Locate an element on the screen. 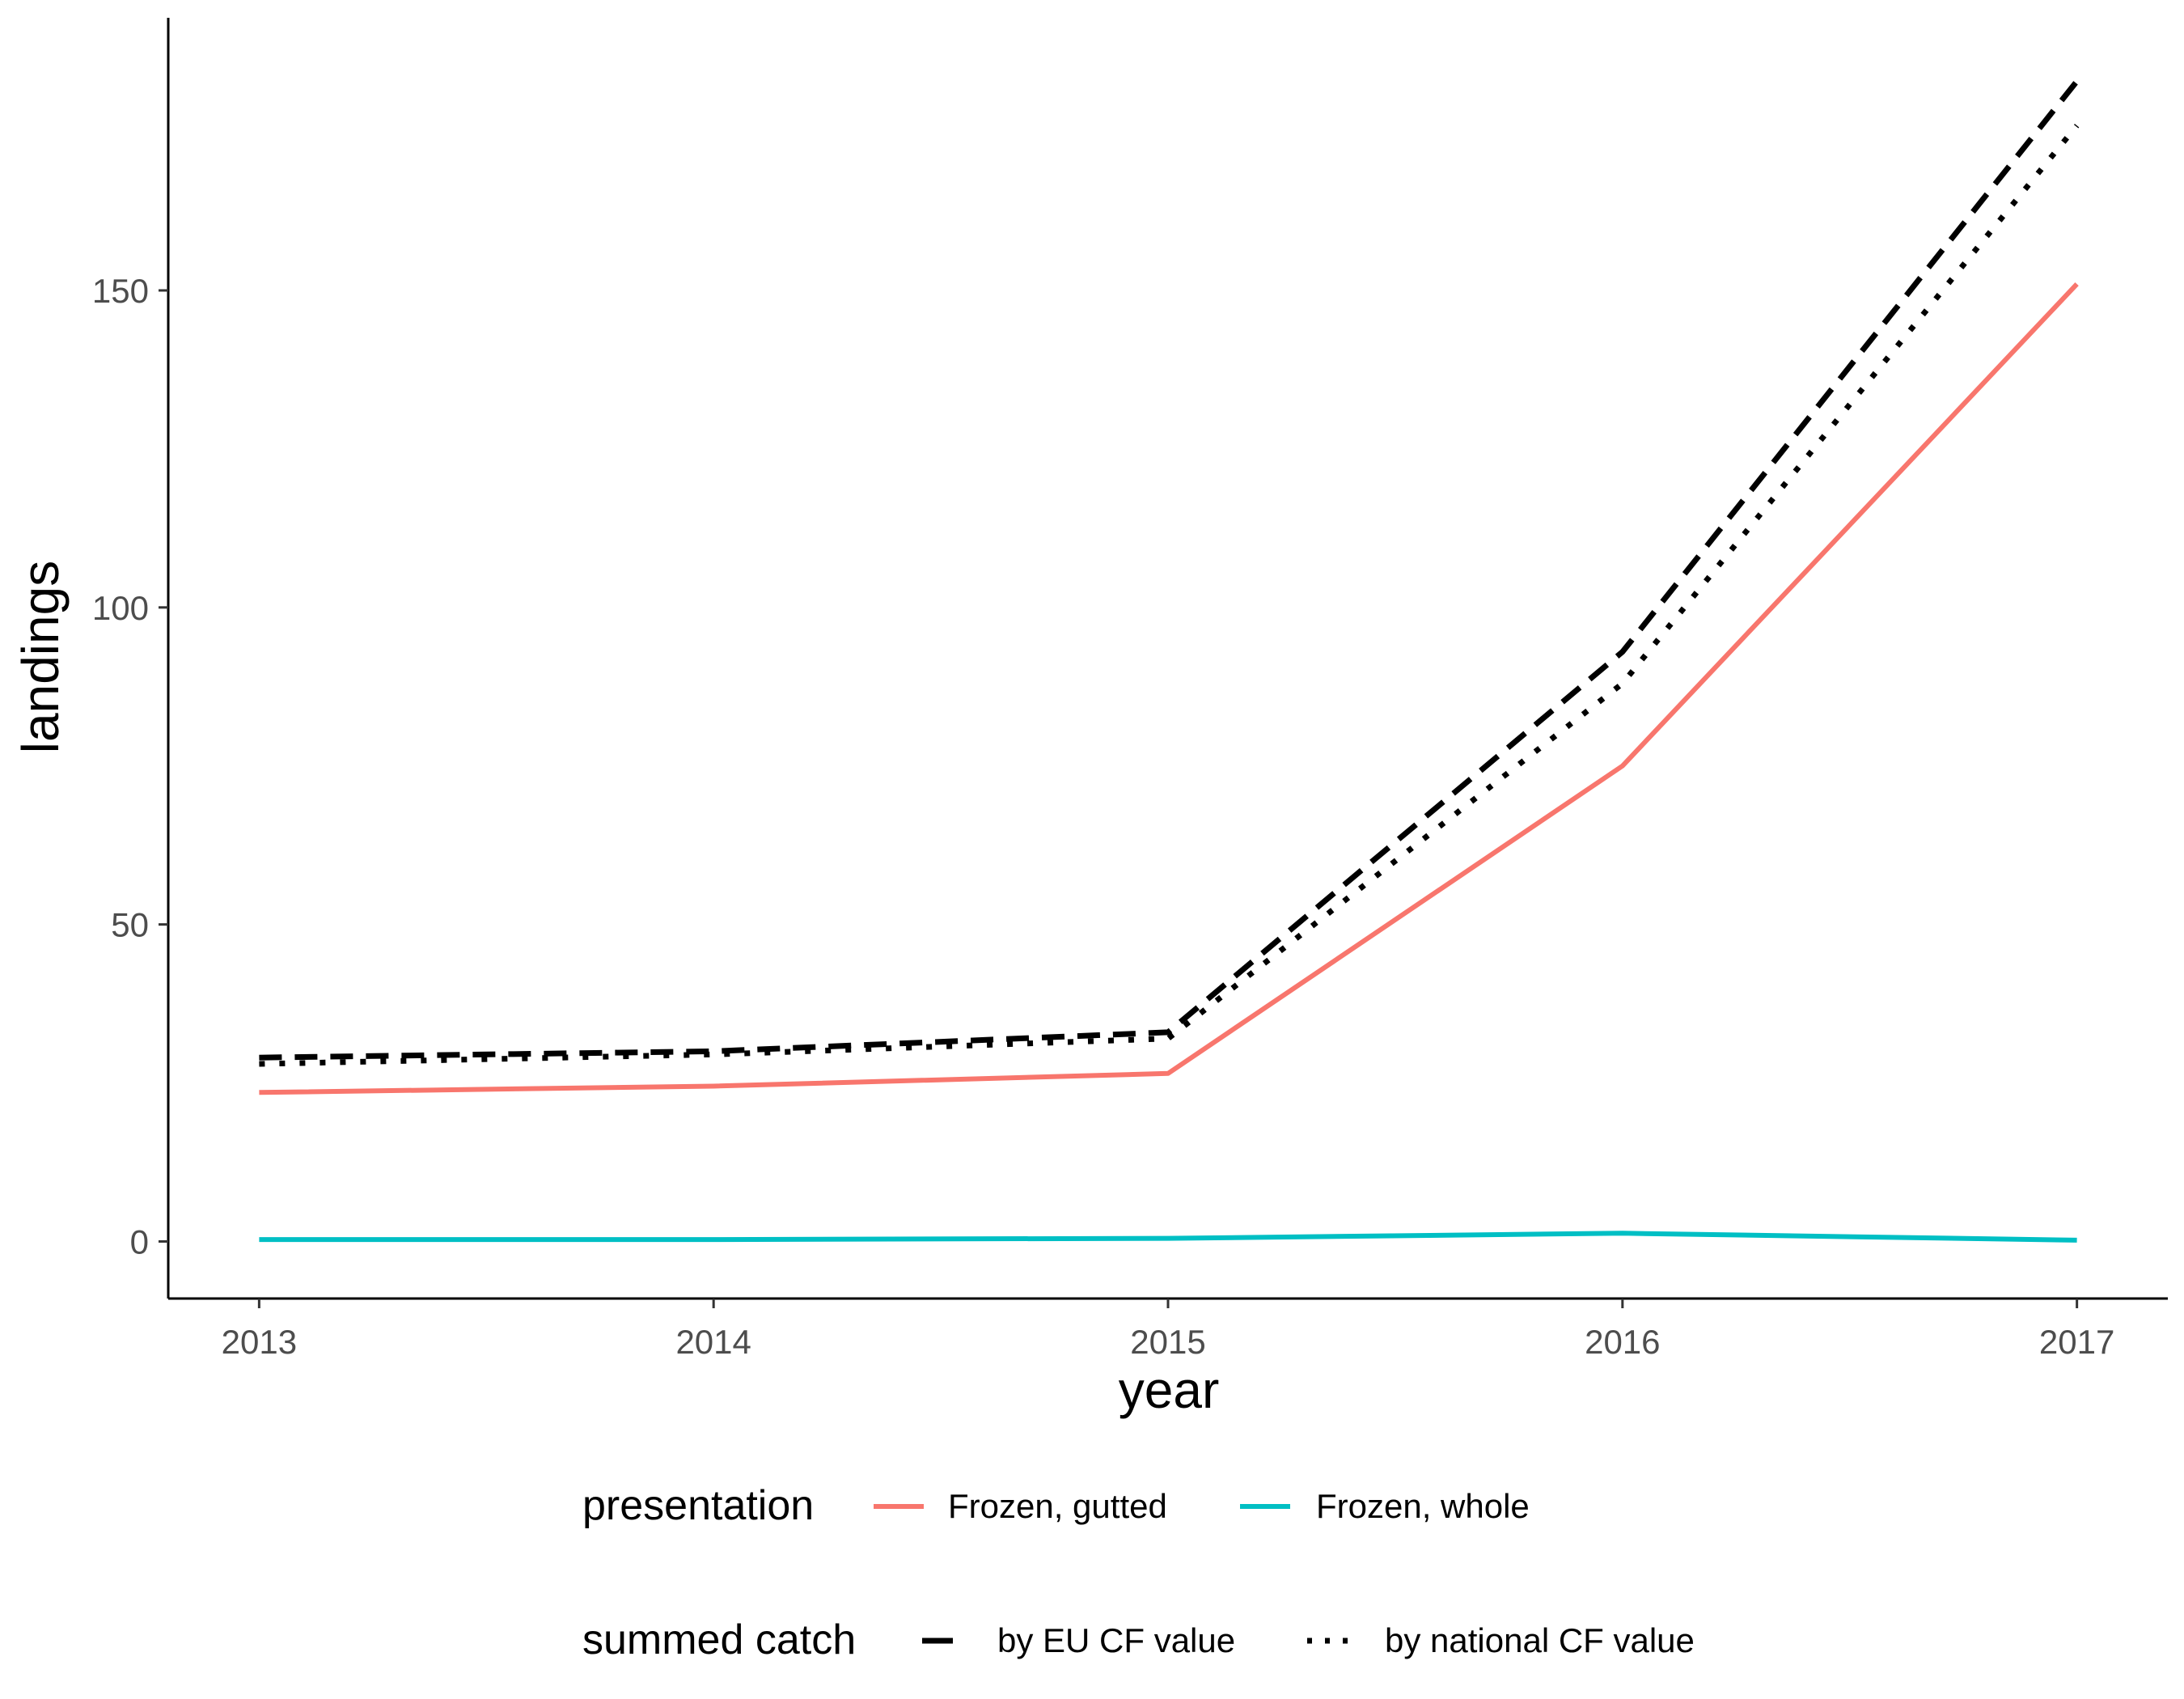 This screenshot has width=2184, height=1699. legend-label-frozen-gutted: Frozen, gutted is located at coordinates (1057, 1506).